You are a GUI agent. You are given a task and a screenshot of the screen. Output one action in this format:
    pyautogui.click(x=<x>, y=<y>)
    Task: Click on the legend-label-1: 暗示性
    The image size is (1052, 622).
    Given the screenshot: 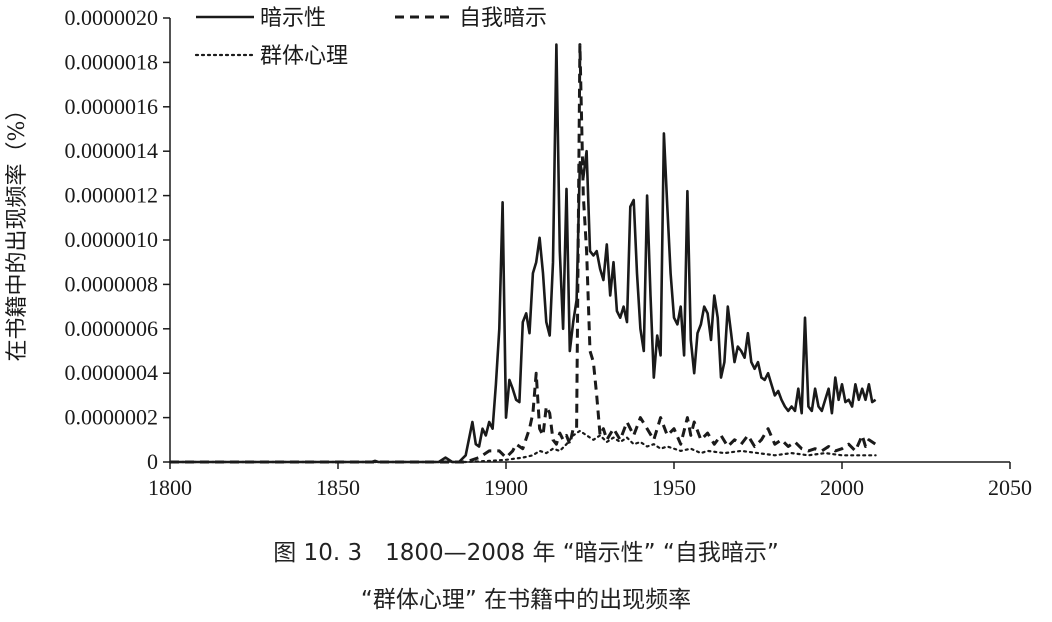 What is the action you would take?
    pyautogui.click(x=293, y=18)
    